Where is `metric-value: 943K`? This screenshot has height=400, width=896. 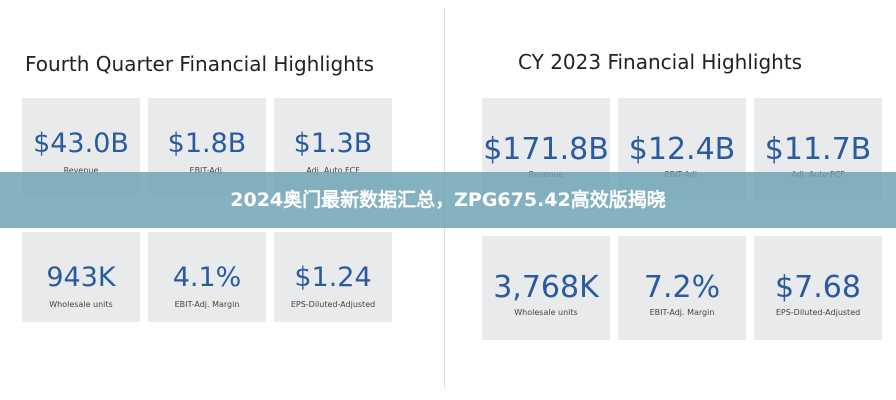
metric-value: 943K is located at coordinates (81, 277).